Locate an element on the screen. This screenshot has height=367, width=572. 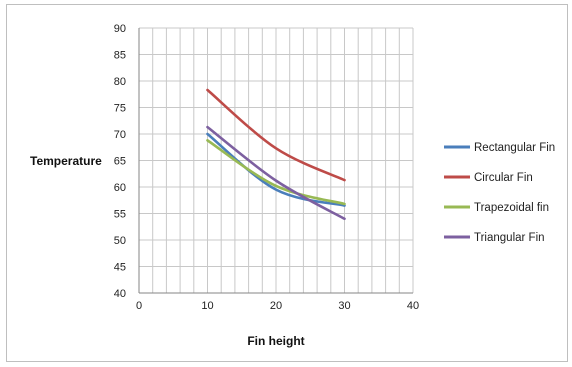
x-tick-label: 20 is located at coordinates (276, 306).